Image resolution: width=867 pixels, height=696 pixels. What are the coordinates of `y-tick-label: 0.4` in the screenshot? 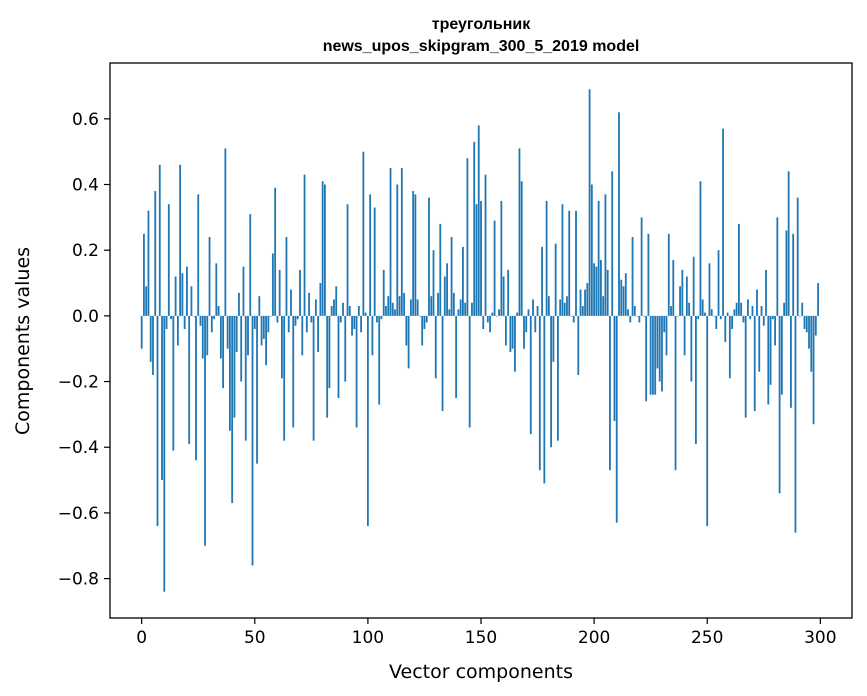 It's located at (85, 186).